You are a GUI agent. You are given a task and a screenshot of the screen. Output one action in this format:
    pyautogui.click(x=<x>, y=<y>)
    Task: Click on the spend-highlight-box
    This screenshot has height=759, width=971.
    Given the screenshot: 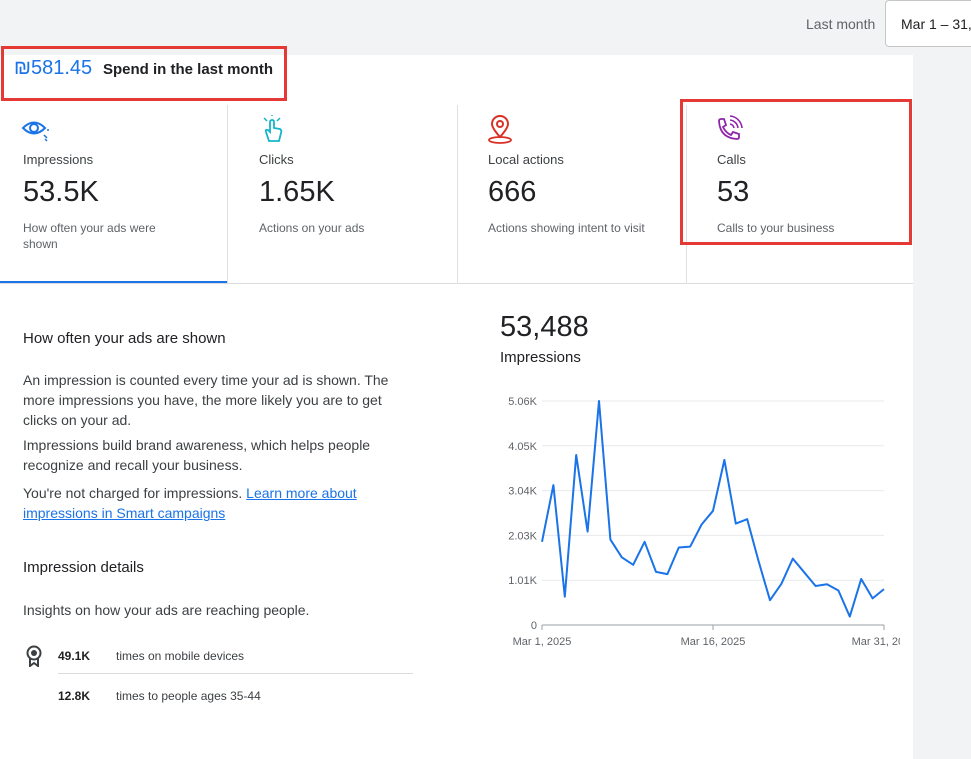 What is the action you would take?
    pyautogui.click(x=144, y=73)
    